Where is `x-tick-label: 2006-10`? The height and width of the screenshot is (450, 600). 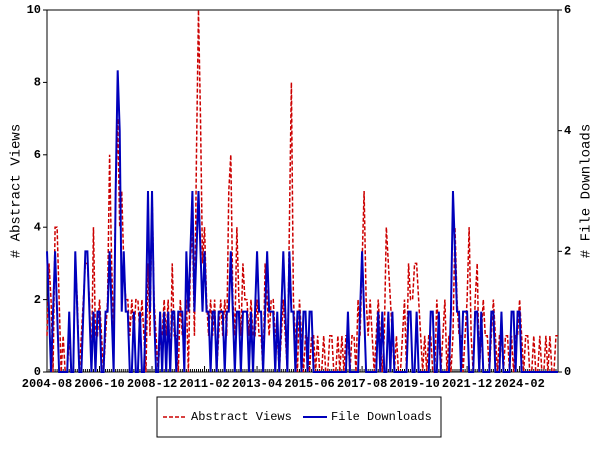
x-tick-label: 2006-10 is located at coordinates (99, 384).